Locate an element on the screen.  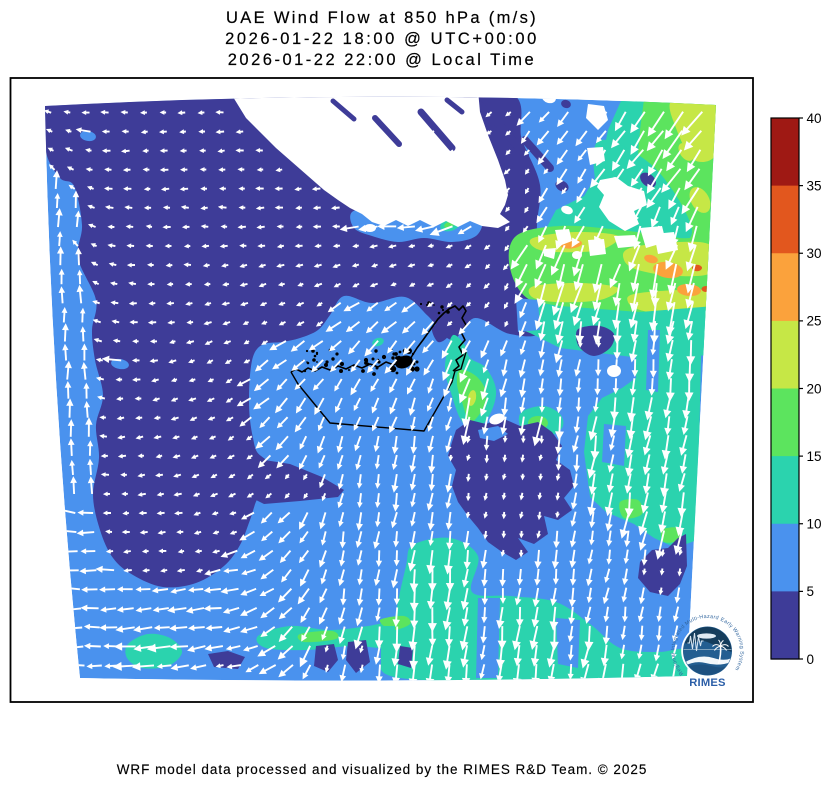
svg-text: 15 is located at coordinates (814, 456).